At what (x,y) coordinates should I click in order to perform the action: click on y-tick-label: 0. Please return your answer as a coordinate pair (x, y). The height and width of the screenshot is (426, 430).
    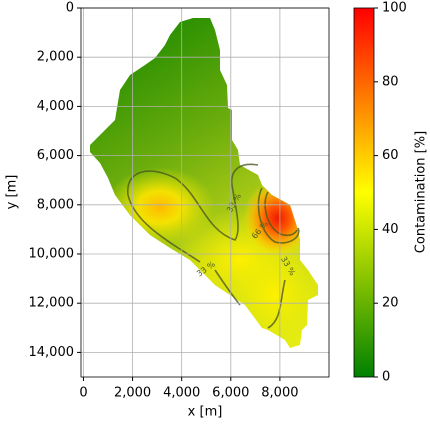
    Looking at the image, I should click on (70, 8).